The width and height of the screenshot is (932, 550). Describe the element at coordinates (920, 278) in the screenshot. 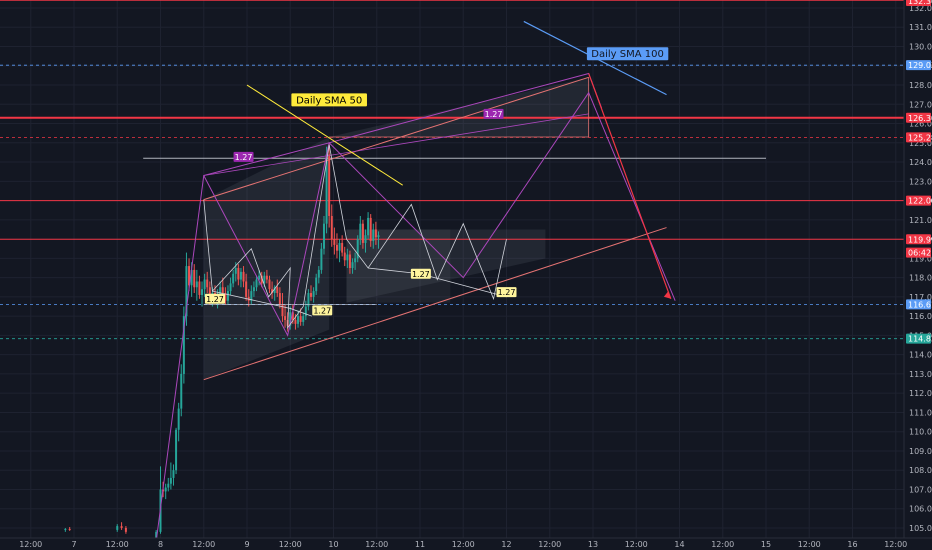

I see `y-tick-label: 118.00` at that location.